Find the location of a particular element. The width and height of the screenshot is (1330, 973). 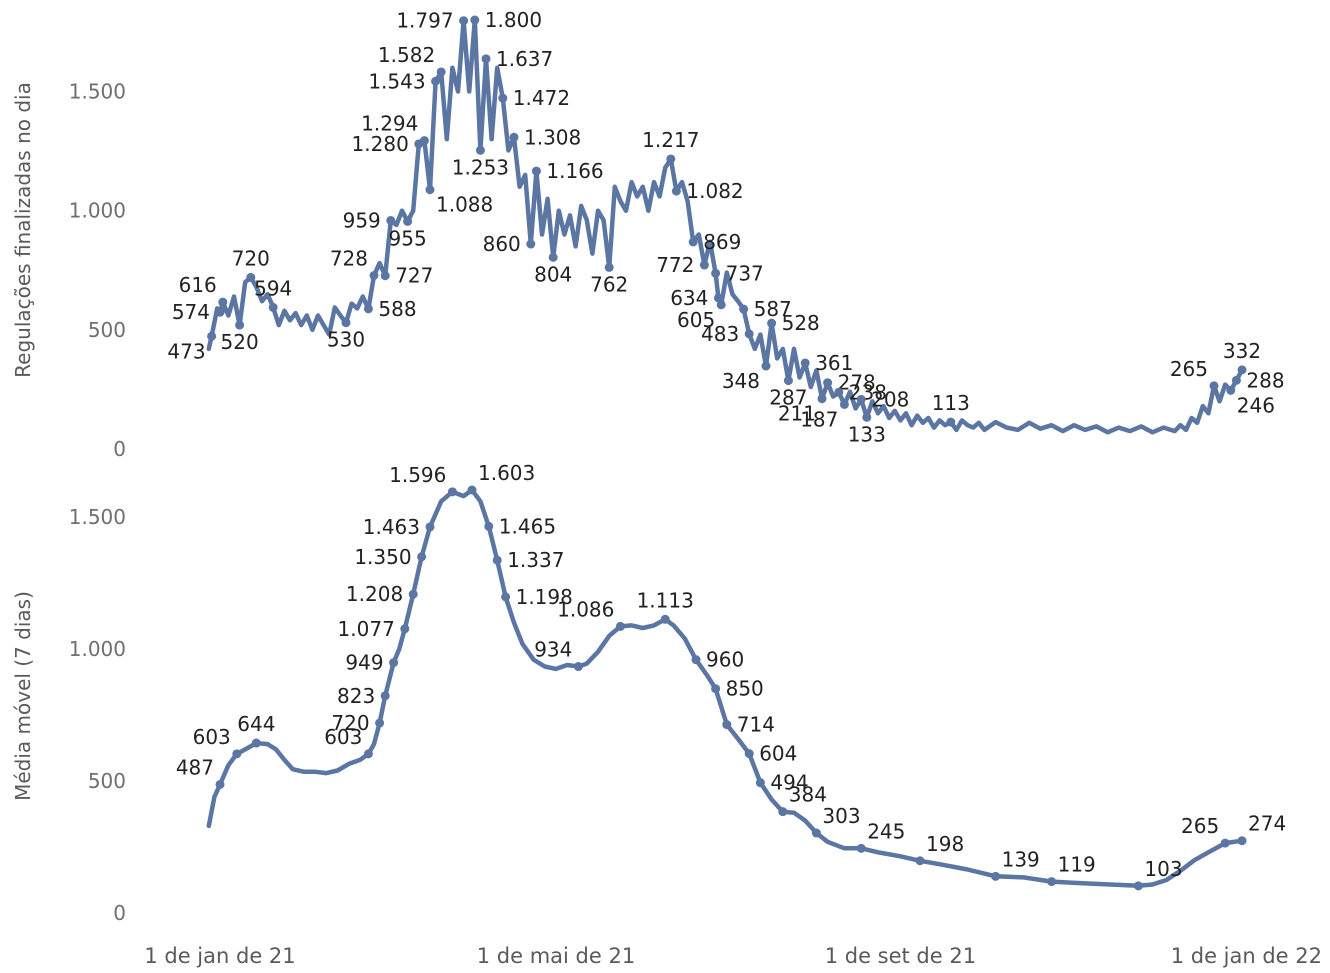

panel-daily-data-label: 1.294 is located at coordinates (389, 124).